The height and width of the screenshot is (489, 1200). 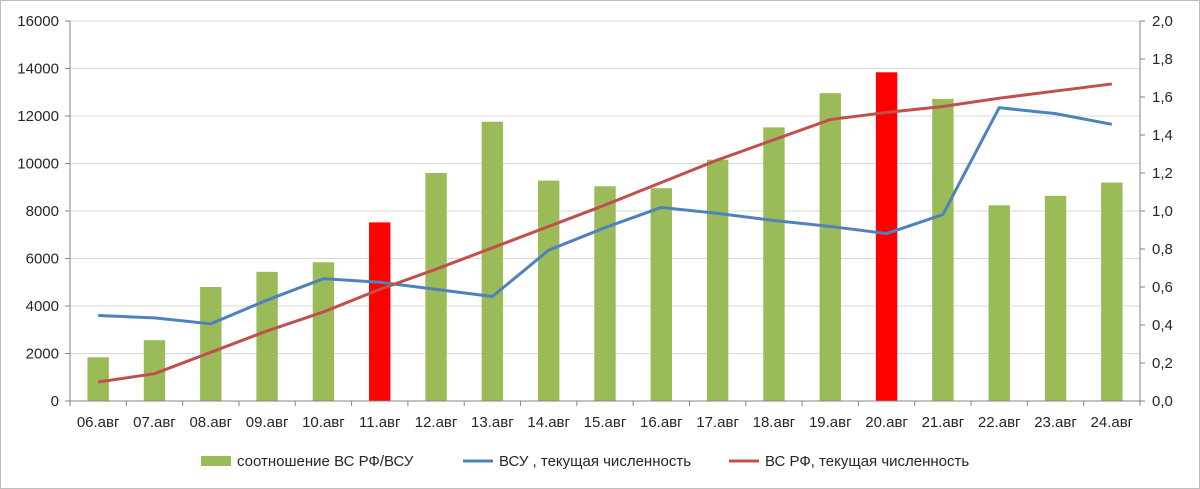 What do you see at coordinates (38, 116) in the screenshot?
I see `left-axis-tick-label: 12000` at bounding box center [38, 116].